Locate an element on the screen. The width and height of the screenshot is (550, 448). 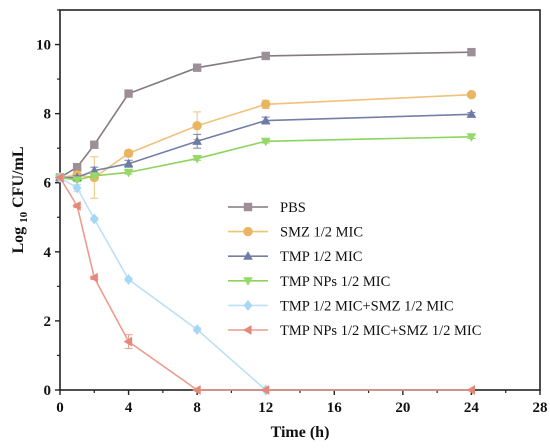
y-axis-title-main: Log is located at coordinates (18, 240).